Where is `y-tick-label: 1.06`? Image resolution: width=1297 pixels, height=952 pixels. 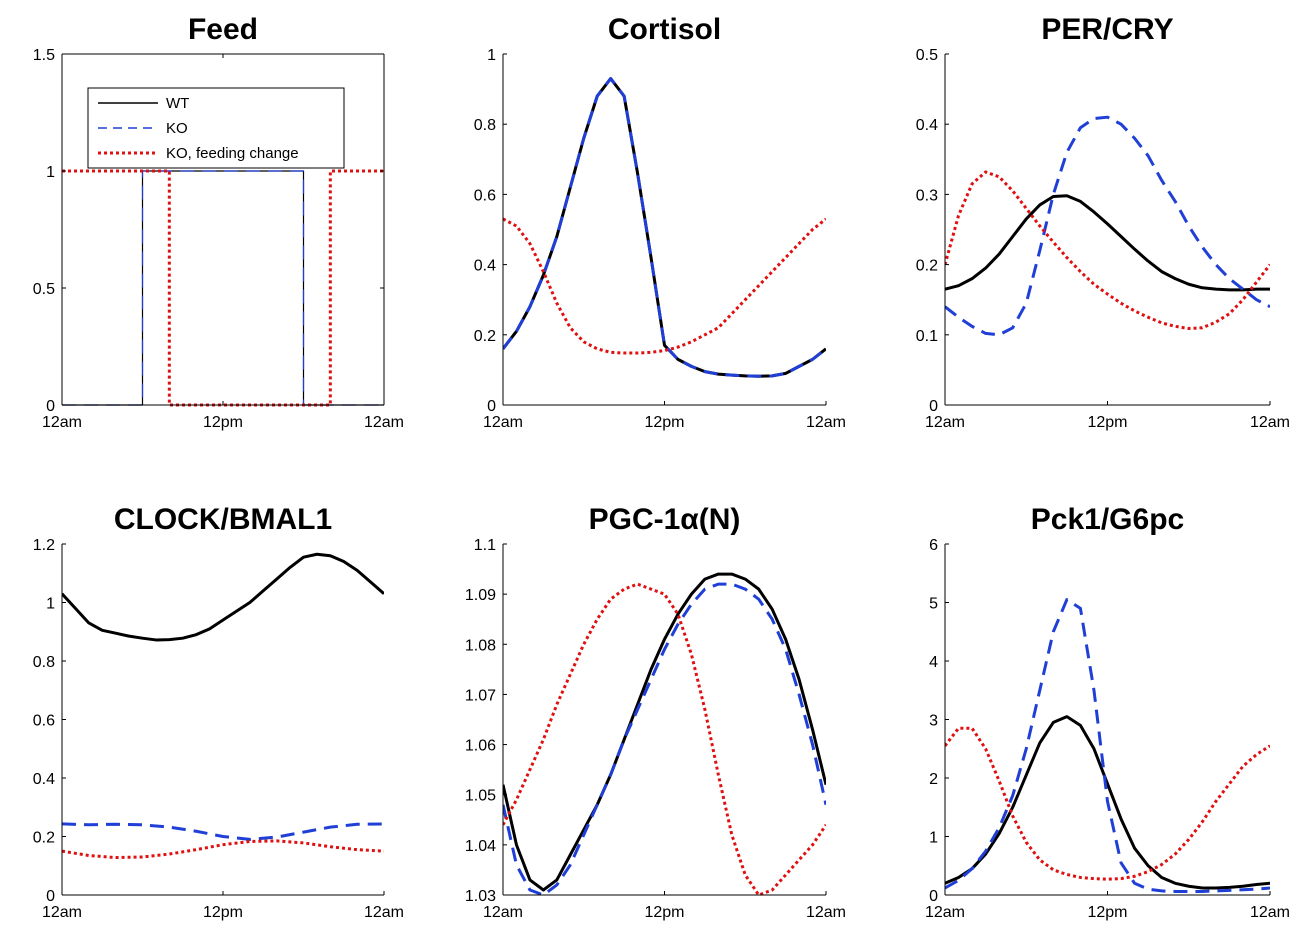
y-tick-label: 1.06 is located at coordinates (480, 746).